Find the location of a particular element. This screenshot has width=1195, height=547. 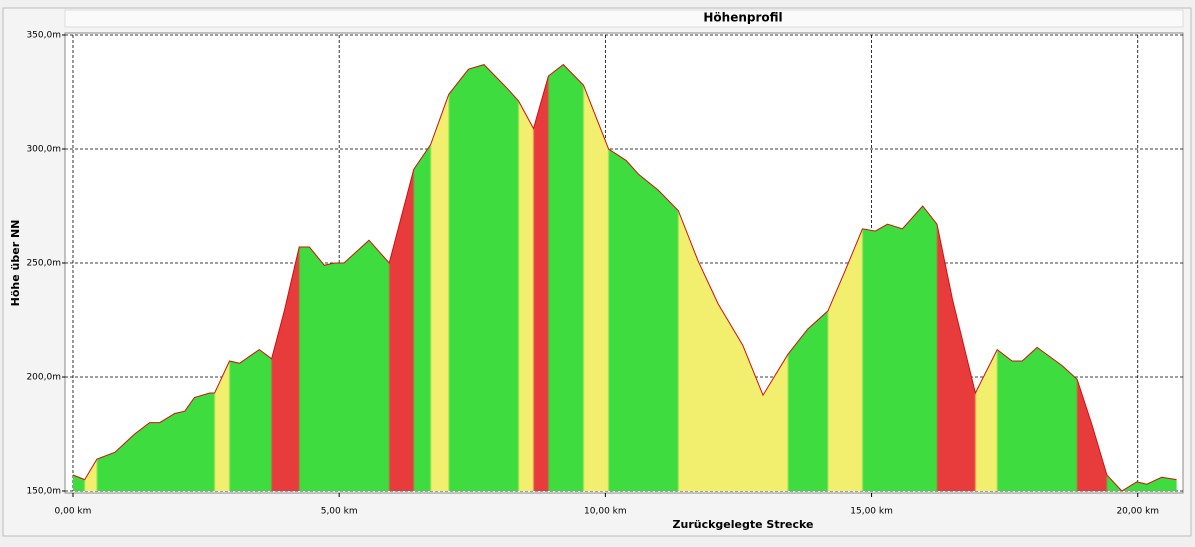

x-tick-label: 10,00 km is located at coordinates (605, 512).